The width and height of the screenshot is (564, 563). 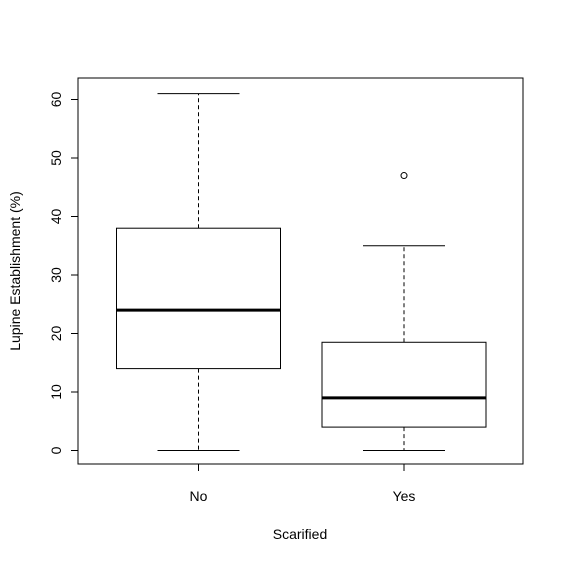 What do you see at coordinates (56, 158) in the screenshot?
I see `y-tick-label: 50` at bounding box center [56, 158].